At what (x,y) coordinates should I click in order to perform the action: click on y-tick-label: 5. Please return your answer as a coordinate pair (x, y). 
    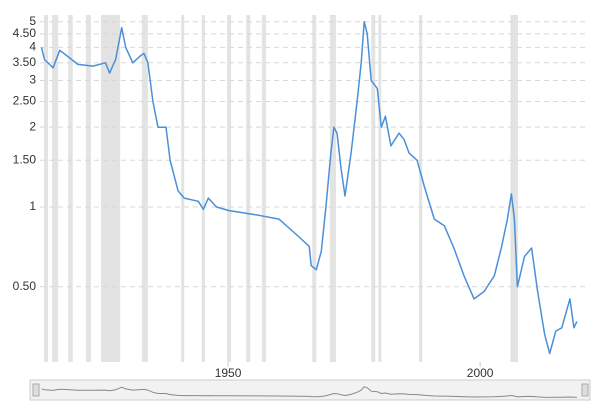
    Looking at the image, I should click on (32, 21).